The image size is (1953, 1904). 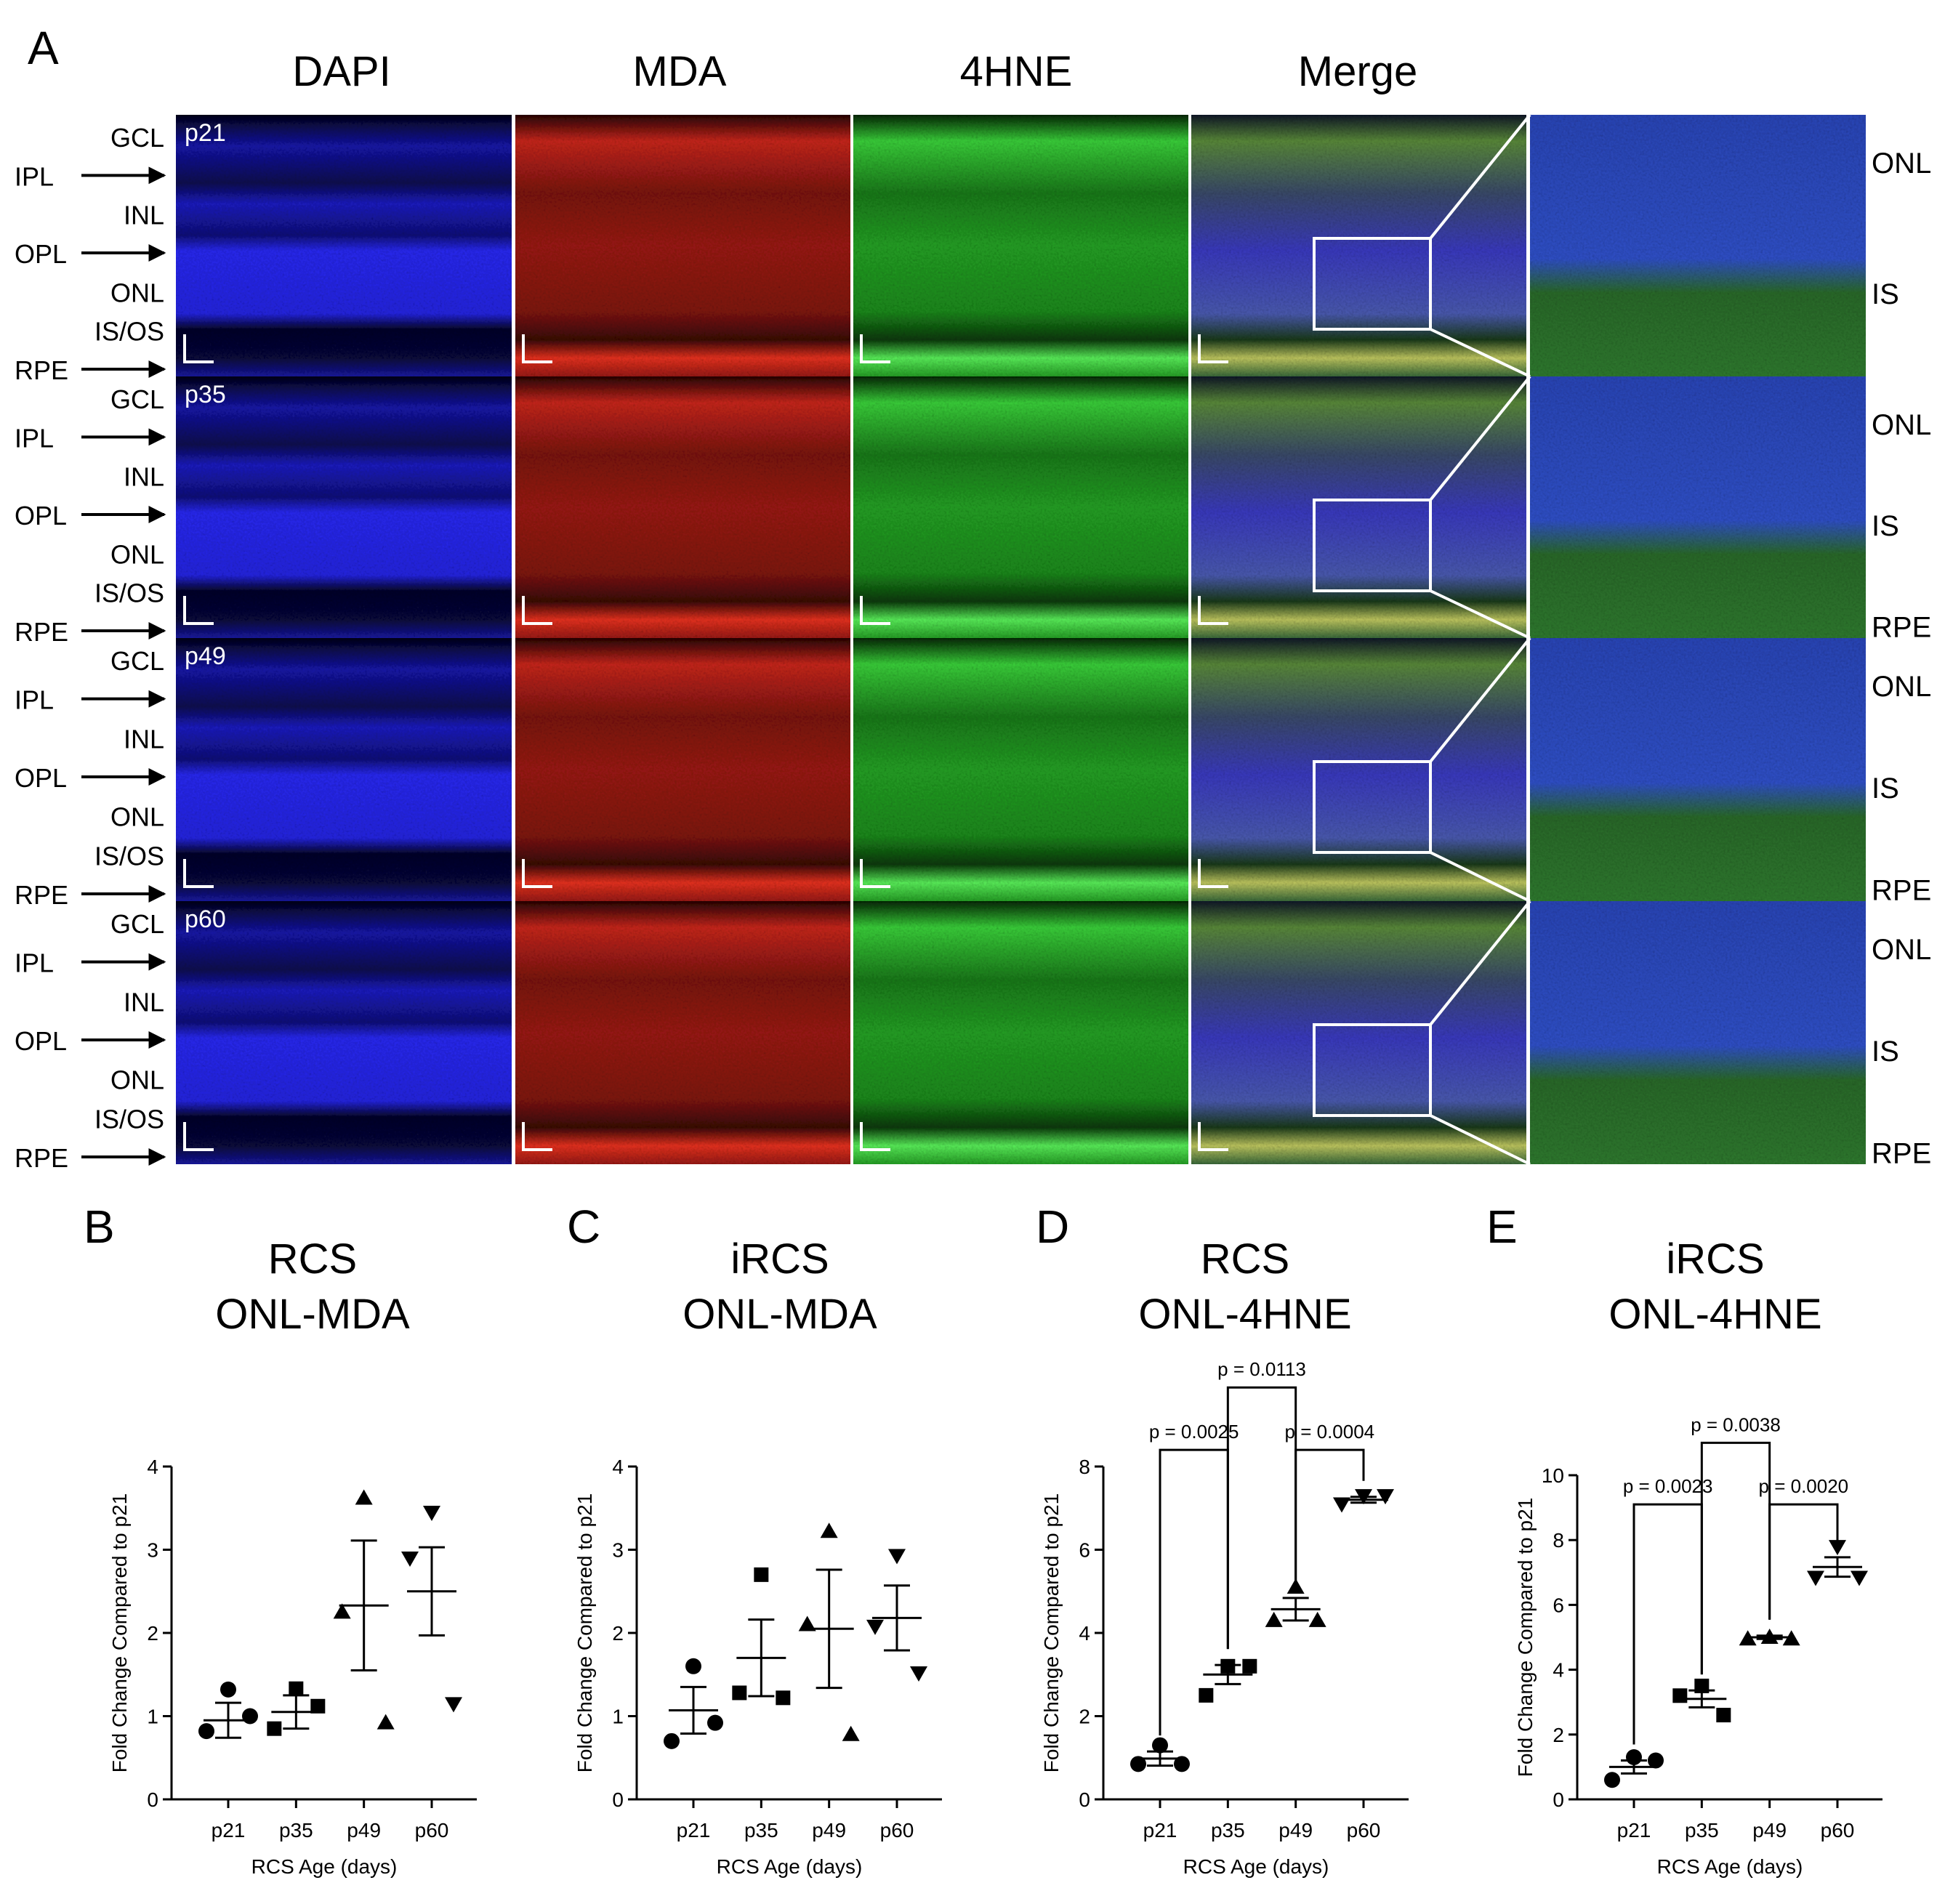 What do you see at coordinates (1736, 1424) in the screenshot?
I see `p-value-label: p = 0.0038` at bounding box center [1736, 1424].